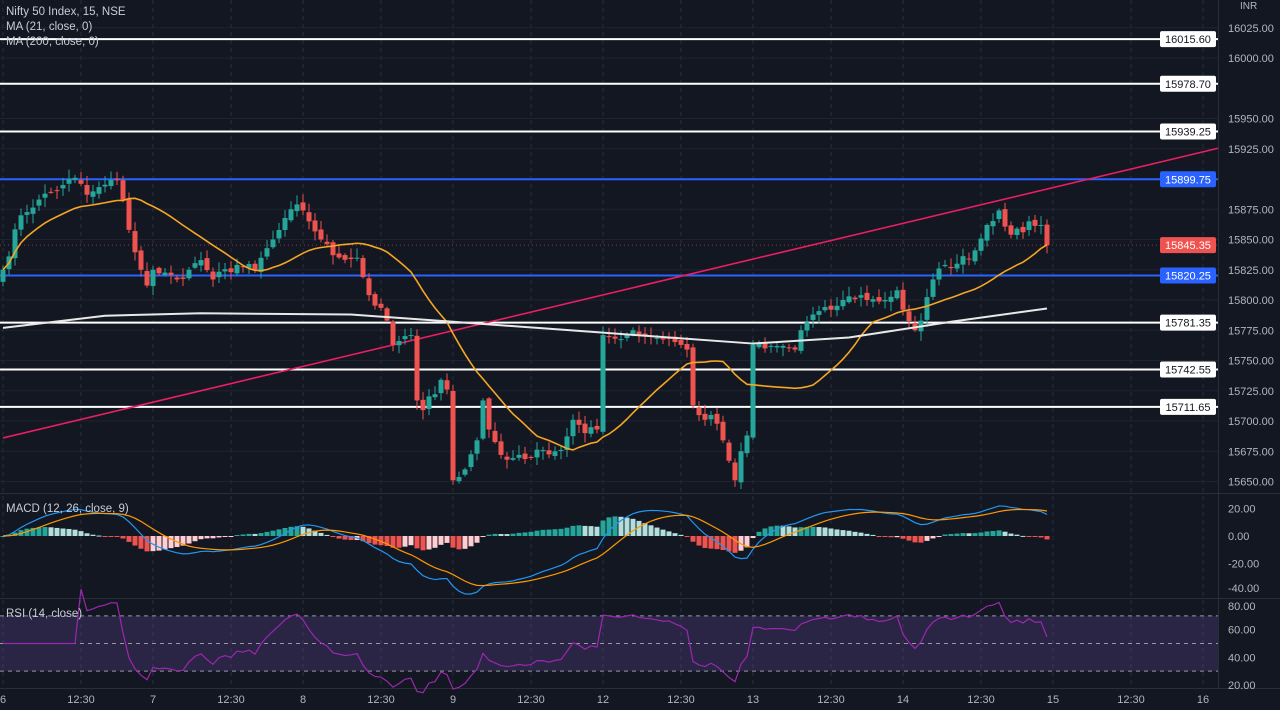 The height and width of the screenshot is (710, 1280). I want to click on macd-line, so click(525, 550).